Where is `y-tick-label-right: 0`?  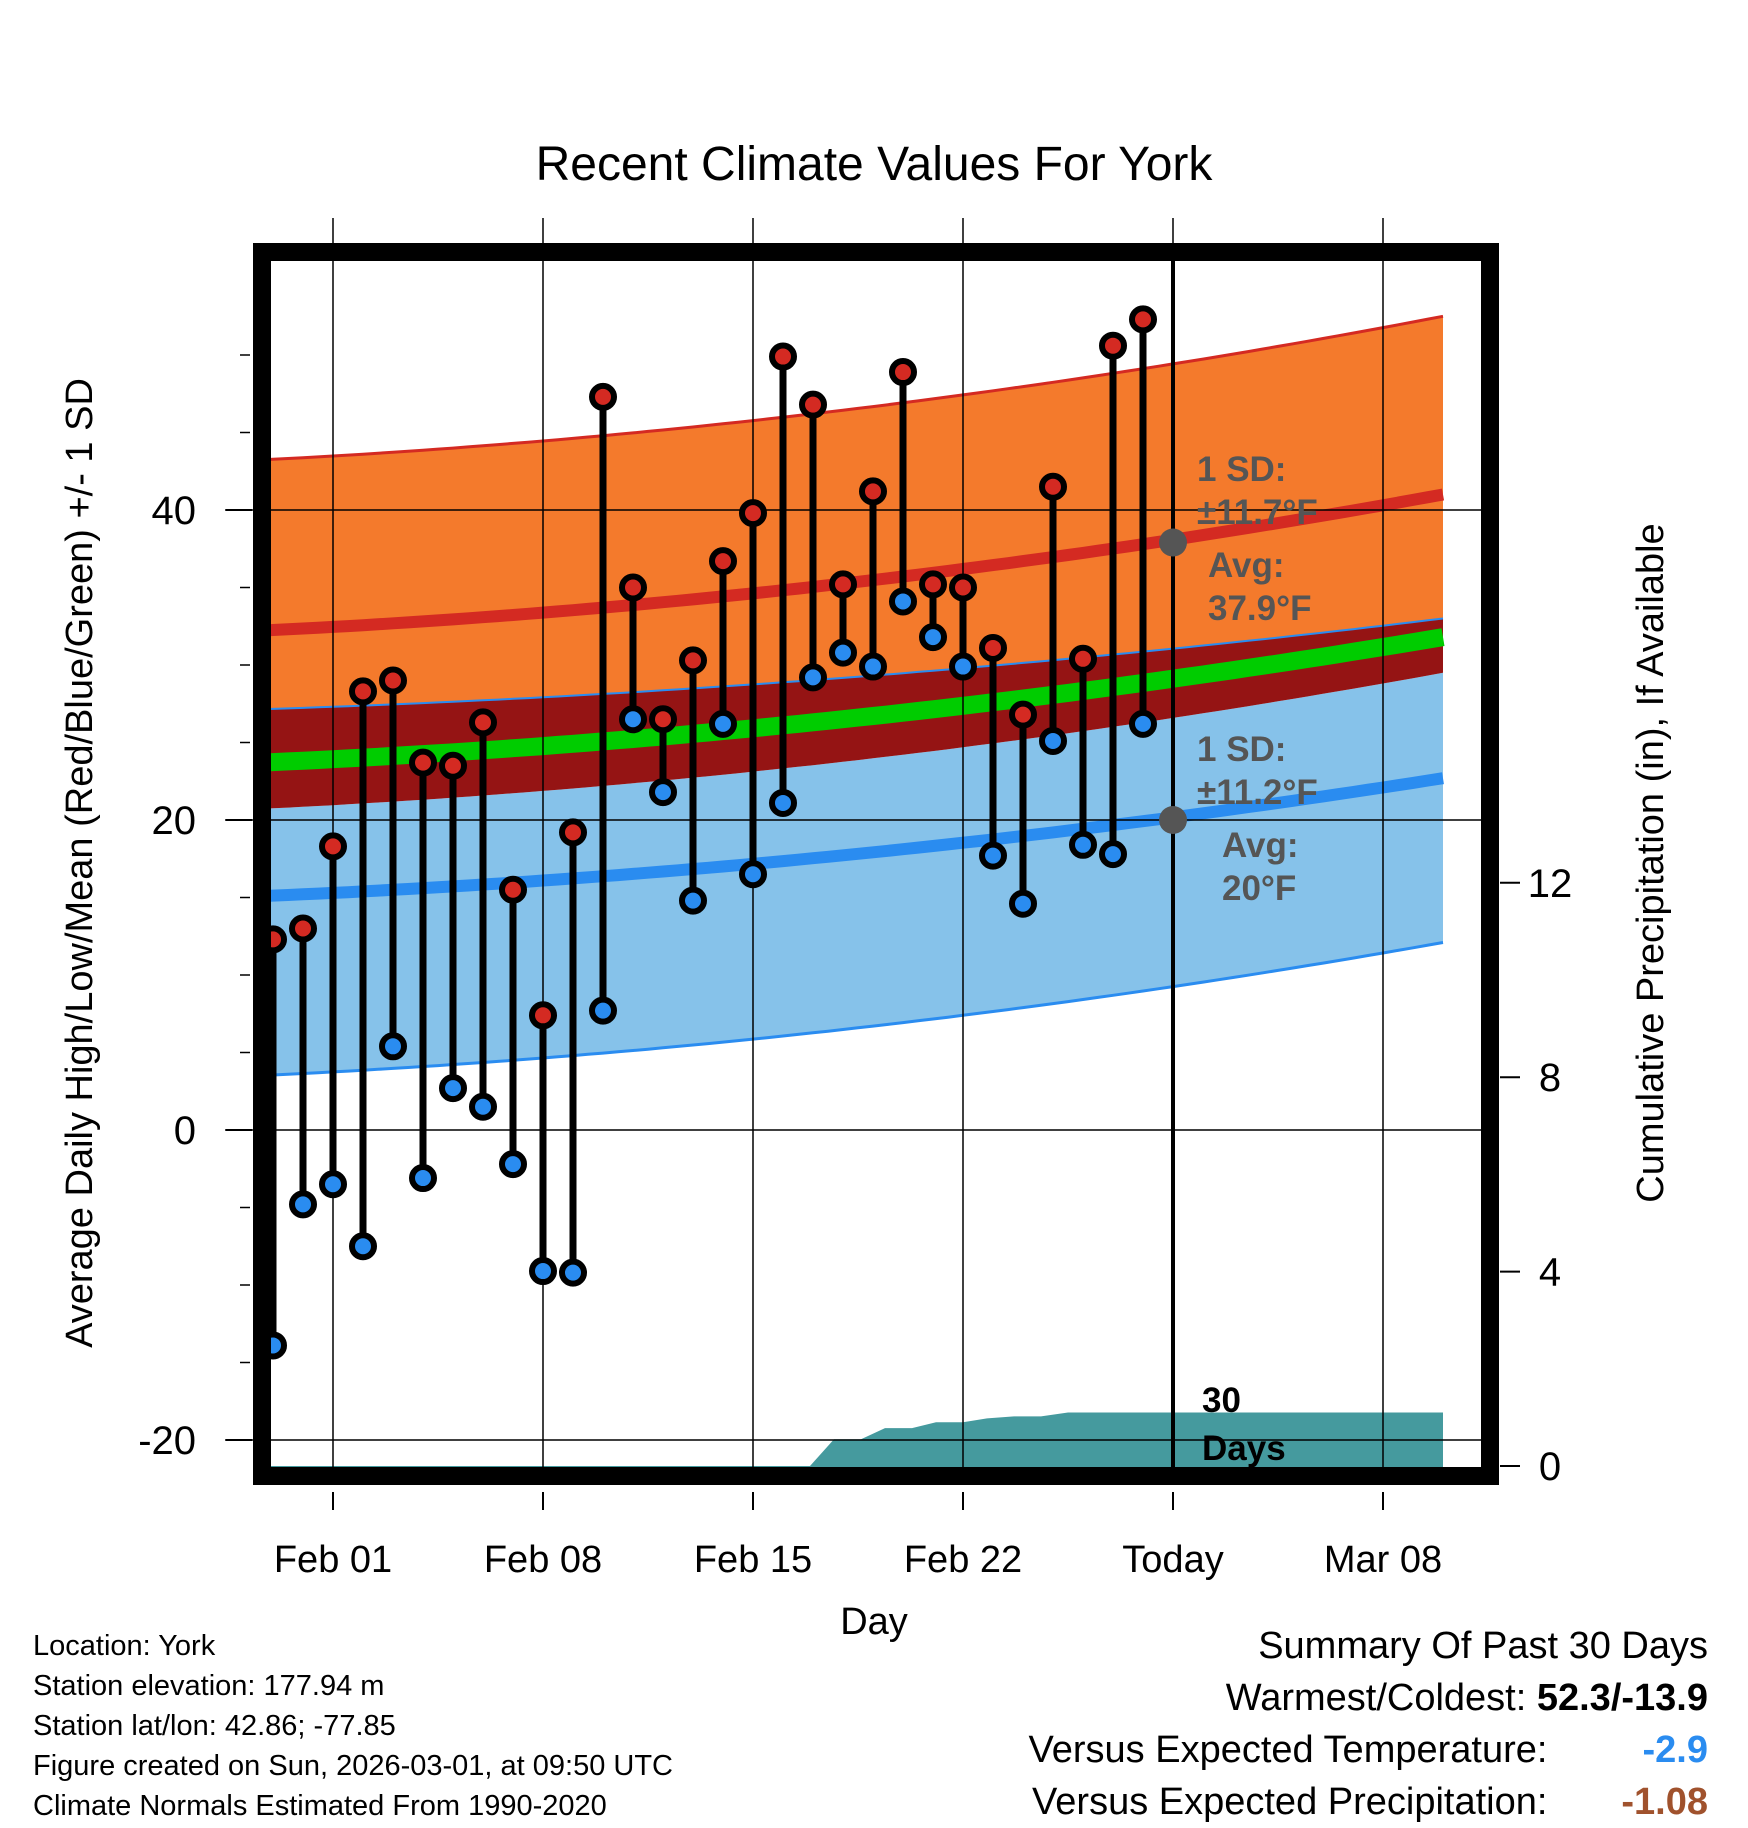 y-tick-label-right: 0 is located at coordinates (1550, 1467).